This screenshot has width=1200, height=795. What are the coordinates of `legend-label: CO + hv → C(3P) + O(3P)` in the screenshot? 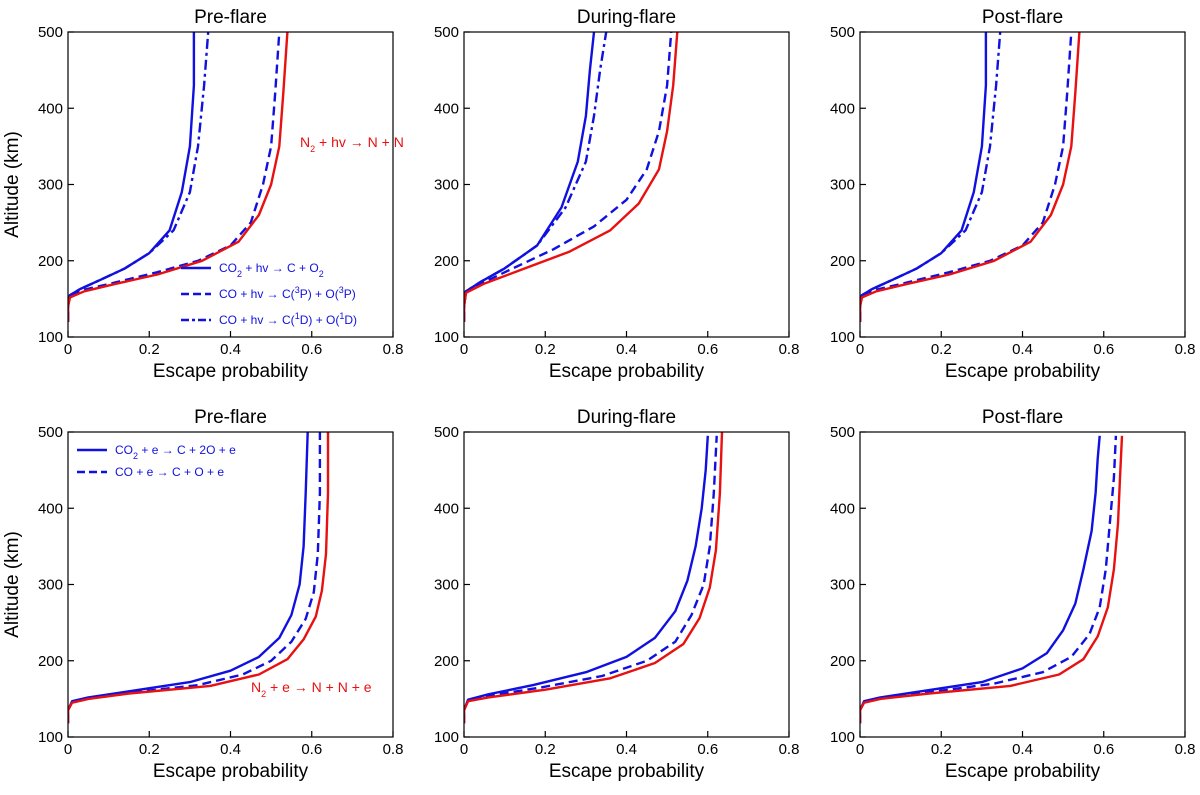 It's located at (287, 293).